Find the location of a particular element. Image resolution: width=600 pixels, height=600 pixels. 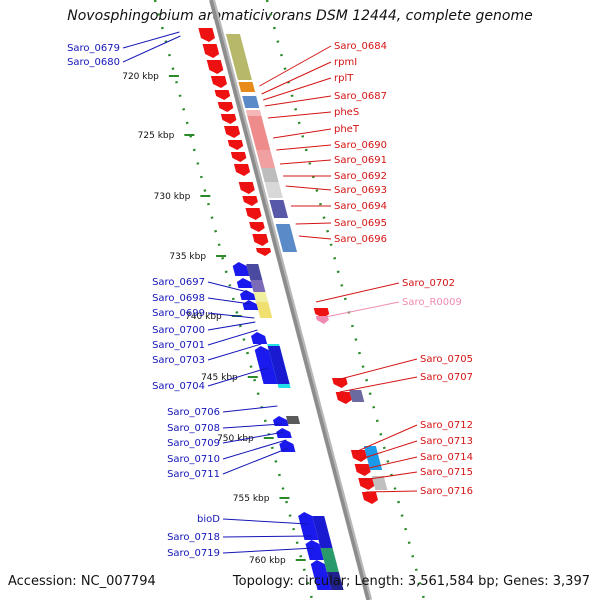

gene-label-right: Saro_0696 is located at coordinates (342, 239).